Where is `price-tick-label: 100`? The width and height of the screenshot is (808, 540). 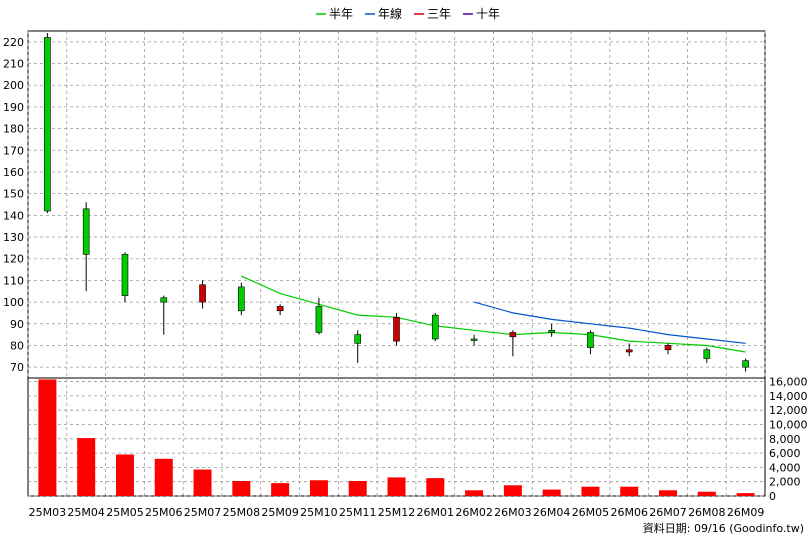 price-tick-label: 100 is located at coordinates (13, 302).